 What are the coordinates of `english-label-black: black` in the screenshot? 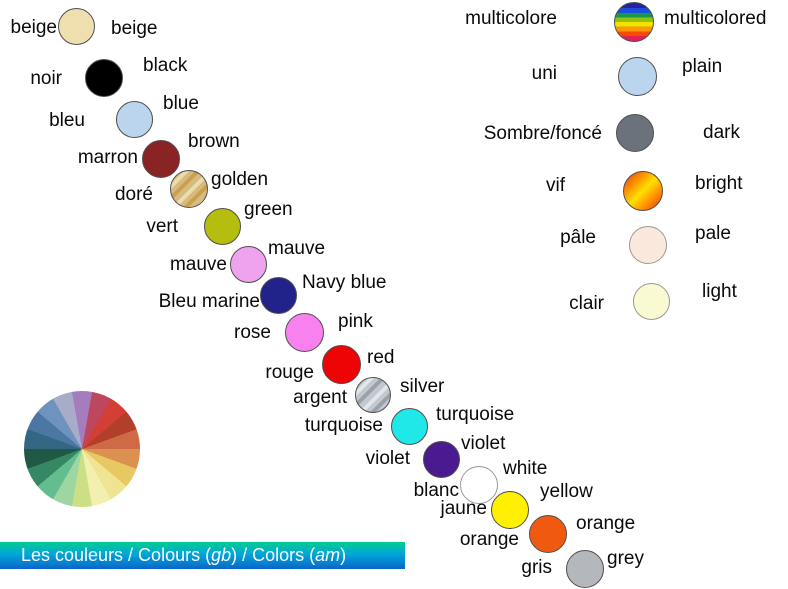 It's located at (165, 65).